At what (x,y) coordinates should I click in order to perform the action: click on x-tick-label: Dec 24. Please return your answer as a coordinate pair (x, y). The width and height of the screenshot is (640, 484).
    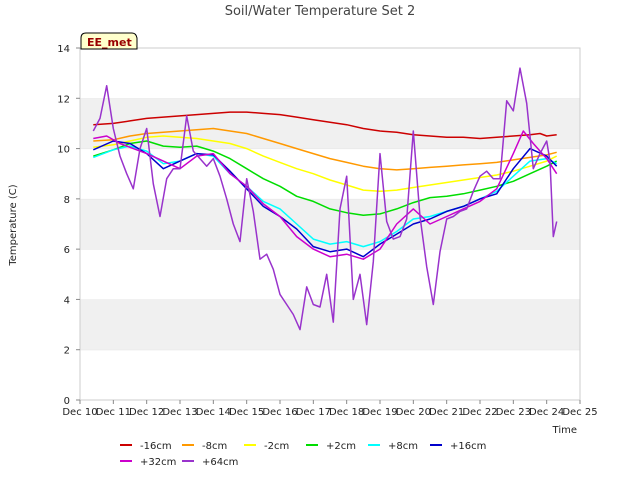
    Looking at the image, I should click on (546, 412).